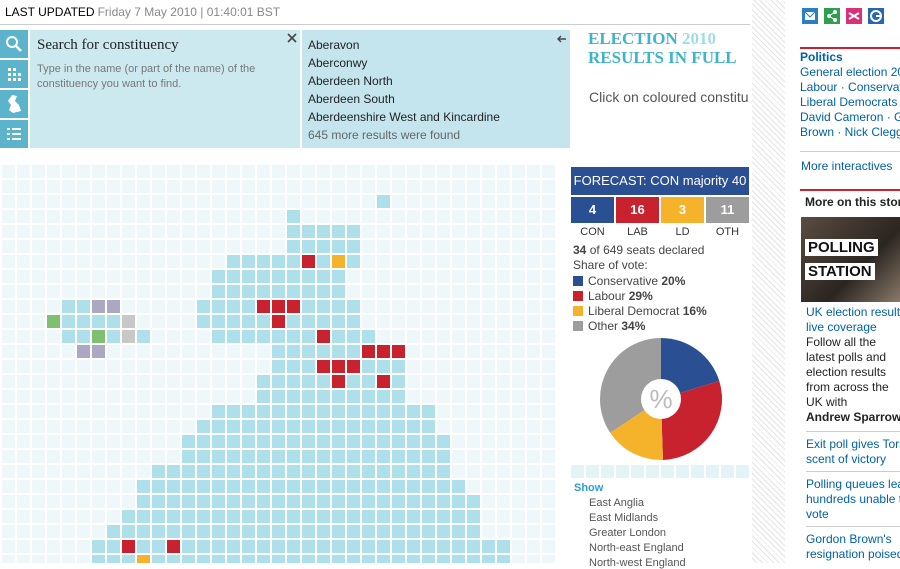 The height and width of the screenshot is (569, 900). I want to click on politics-link: David Cameron · Gordon, so click(850, 117).